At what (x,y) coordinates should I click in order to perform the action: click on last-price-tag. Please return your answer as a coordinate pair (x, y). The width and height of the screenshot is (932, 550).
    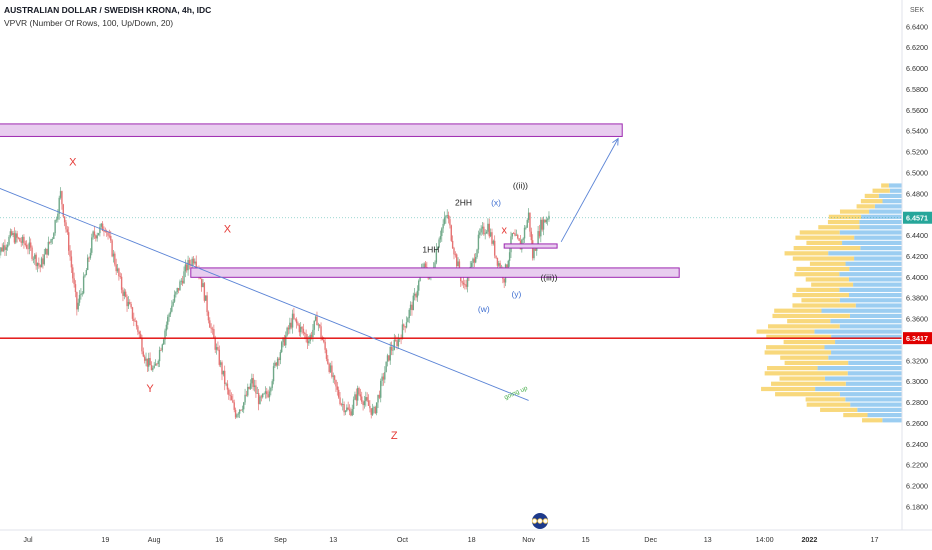
    Looking at the image, I should click on (917, 217).